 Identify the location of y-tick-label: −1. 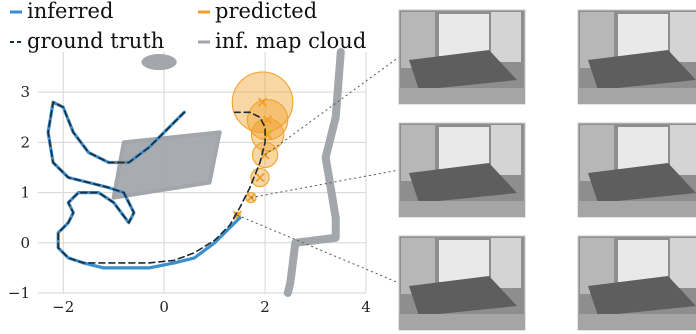
(19, 293).